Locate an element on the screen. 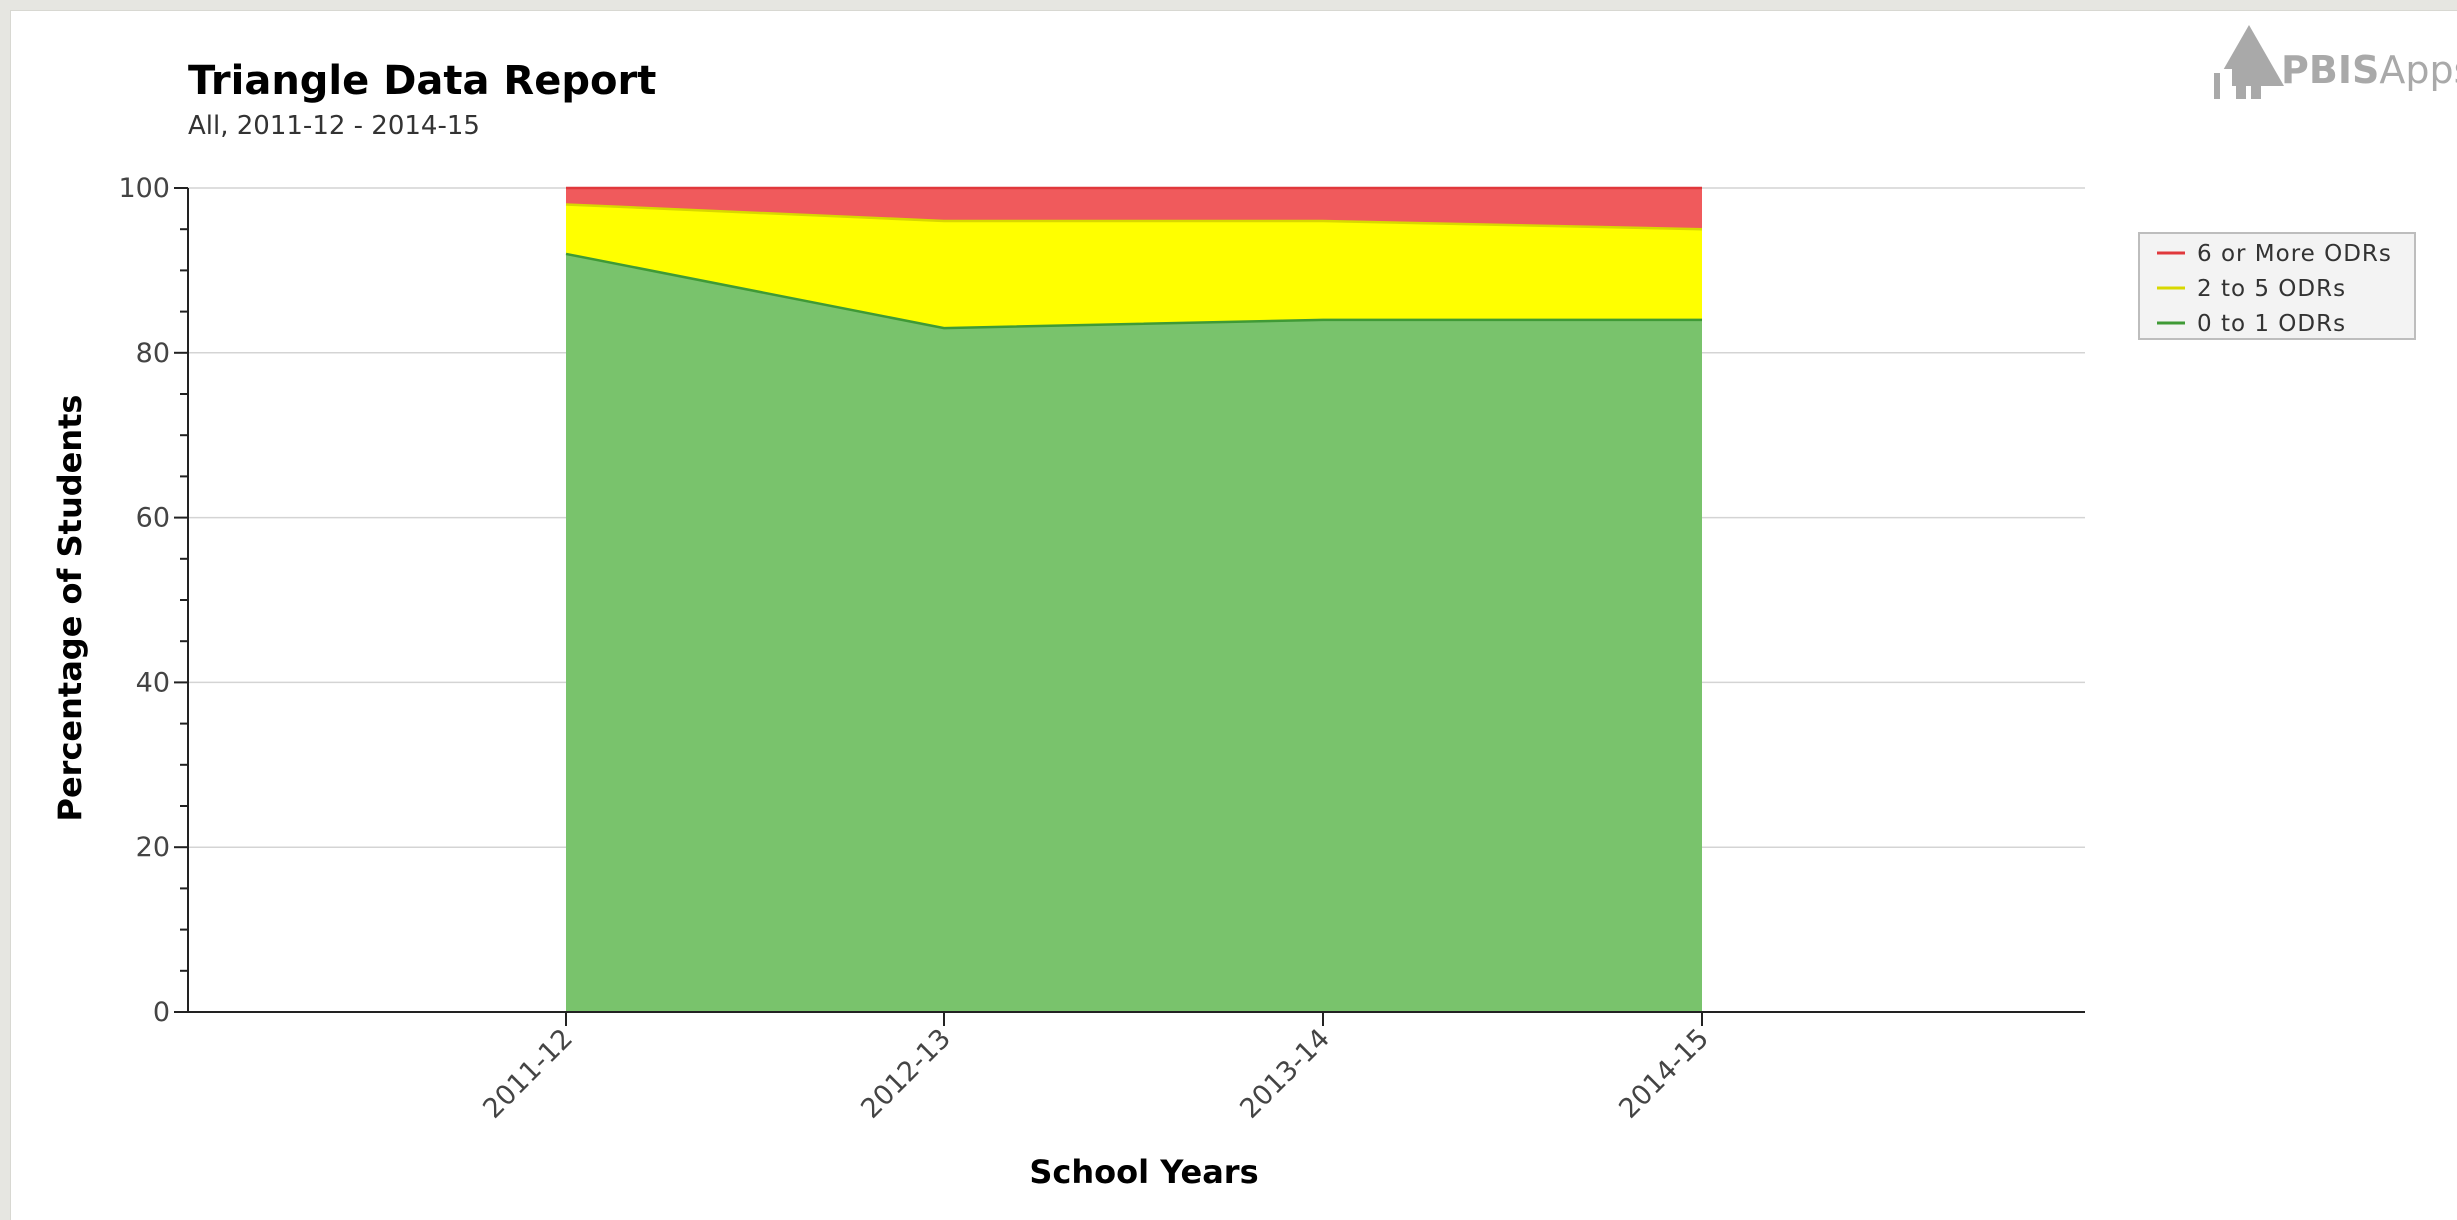 This screenshot has height=1220, width=2457. logo-text-light: Apps is located at coordinates (2418, 70).